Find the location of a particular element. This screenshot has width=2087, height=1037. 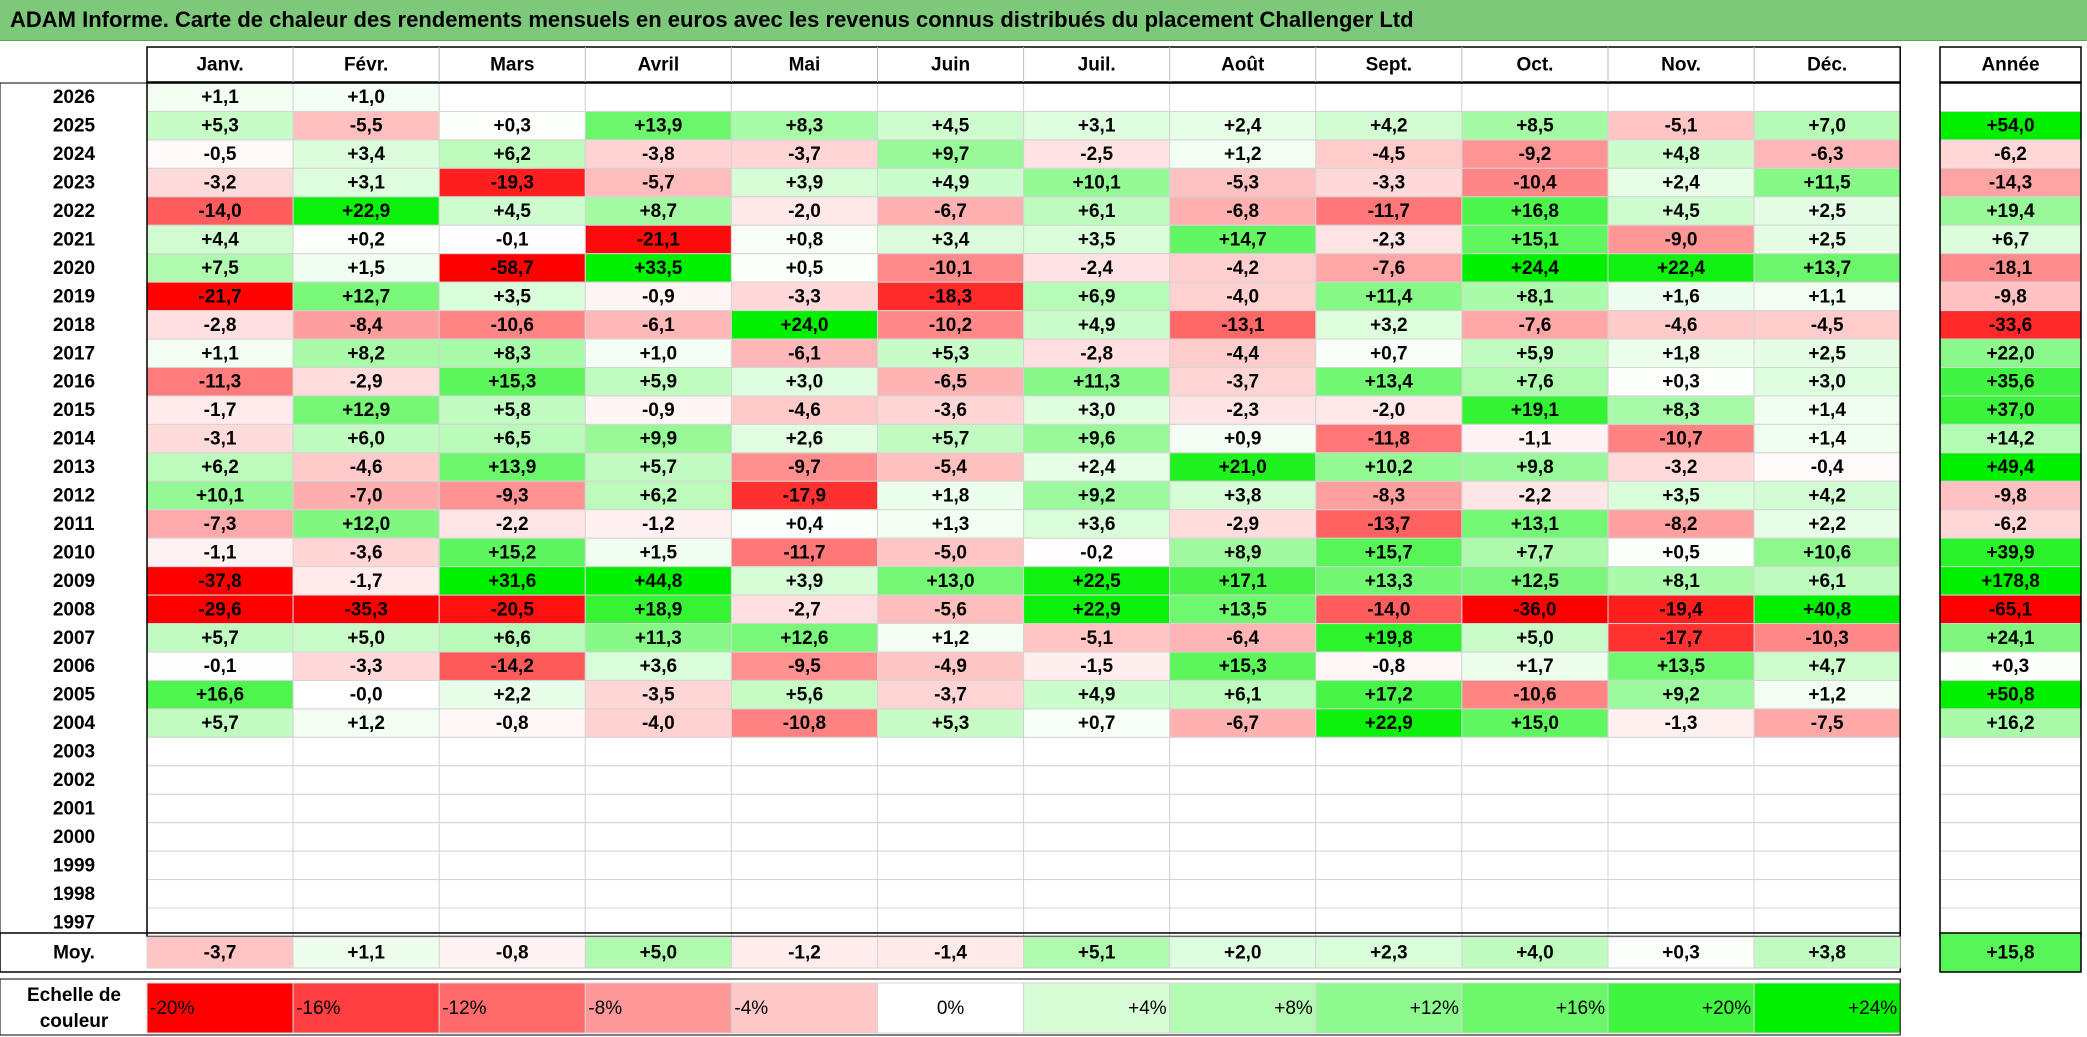

average-value: +5,1 is located at coordinates (1097, 953).